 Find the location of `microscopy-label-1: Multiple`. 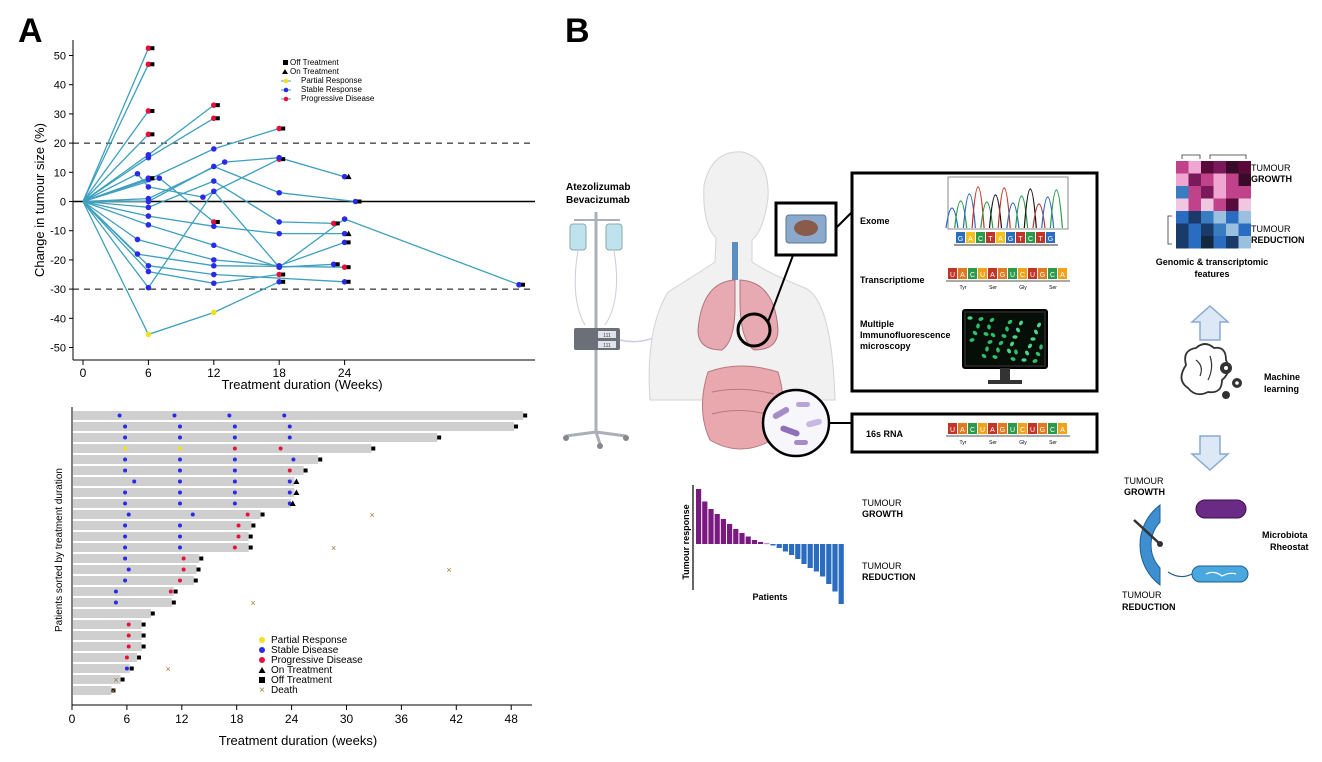

microscopy-label-1: Multiple is located at coordinates (877, 324).